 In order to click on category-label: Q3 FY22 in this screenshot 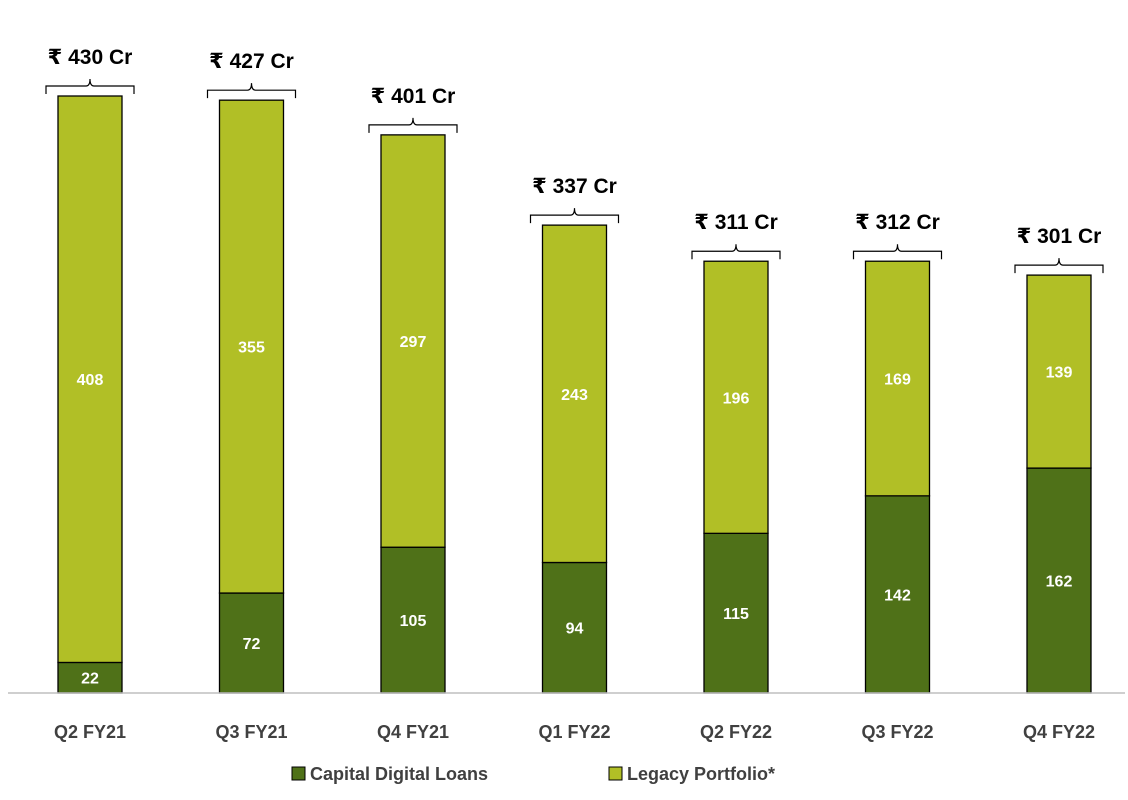, I will do `click(897, 732)`.